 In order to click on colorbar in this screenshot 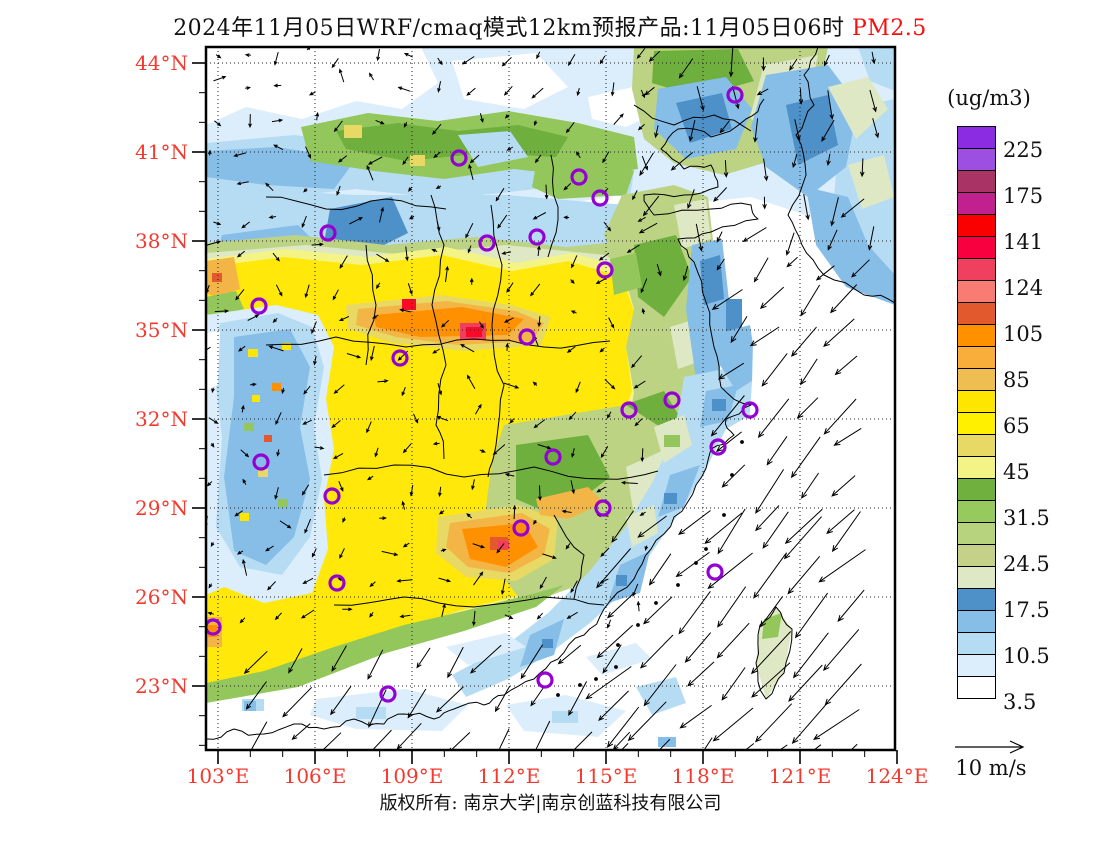, I will do `click(976, 412)`.